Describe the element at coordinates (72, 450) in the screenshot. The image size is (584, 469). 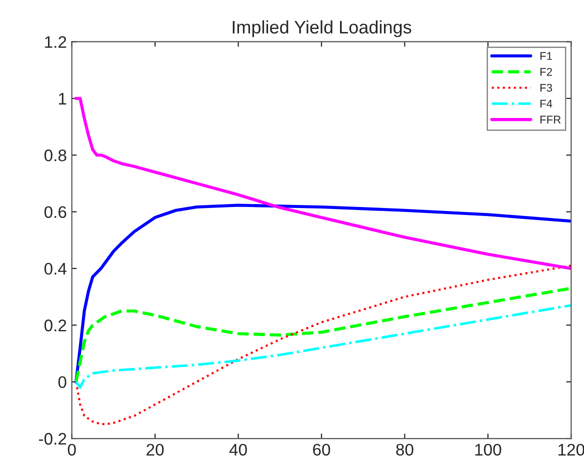
I see `x-tick-label: 0` at that location.